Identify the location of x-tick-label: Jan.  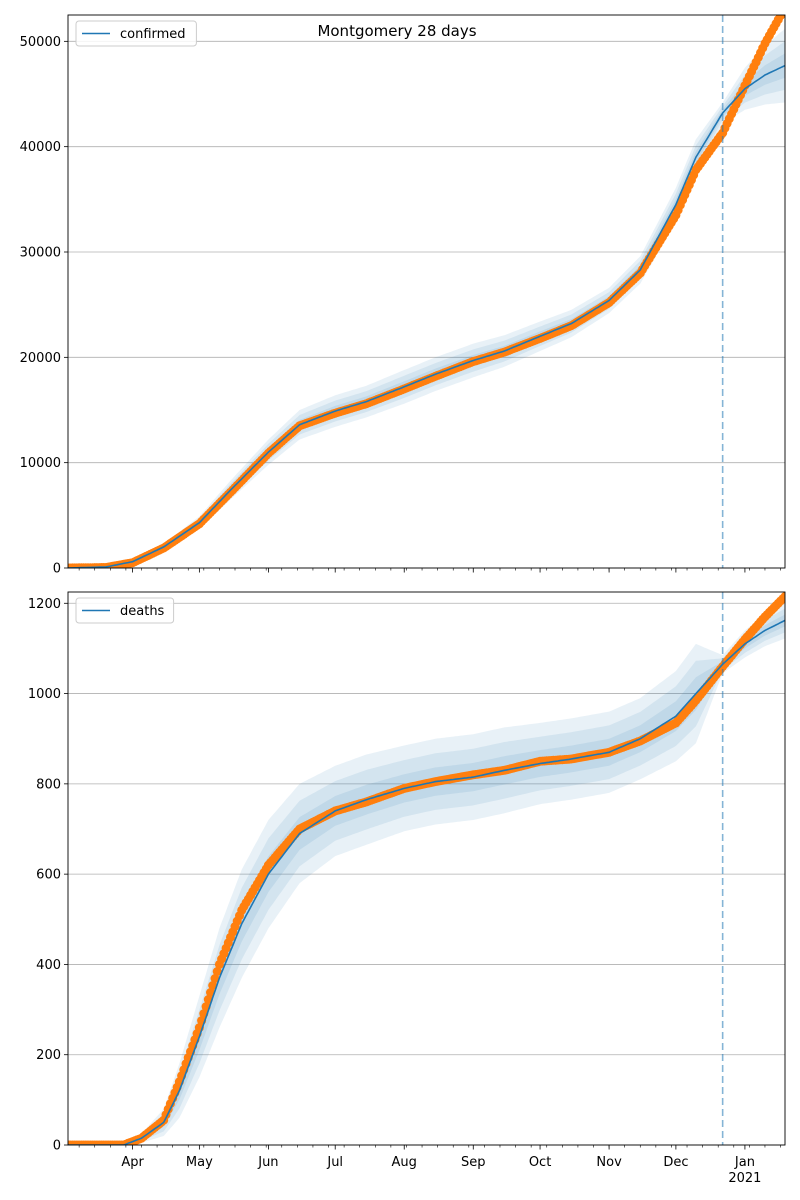
(744, 1162).